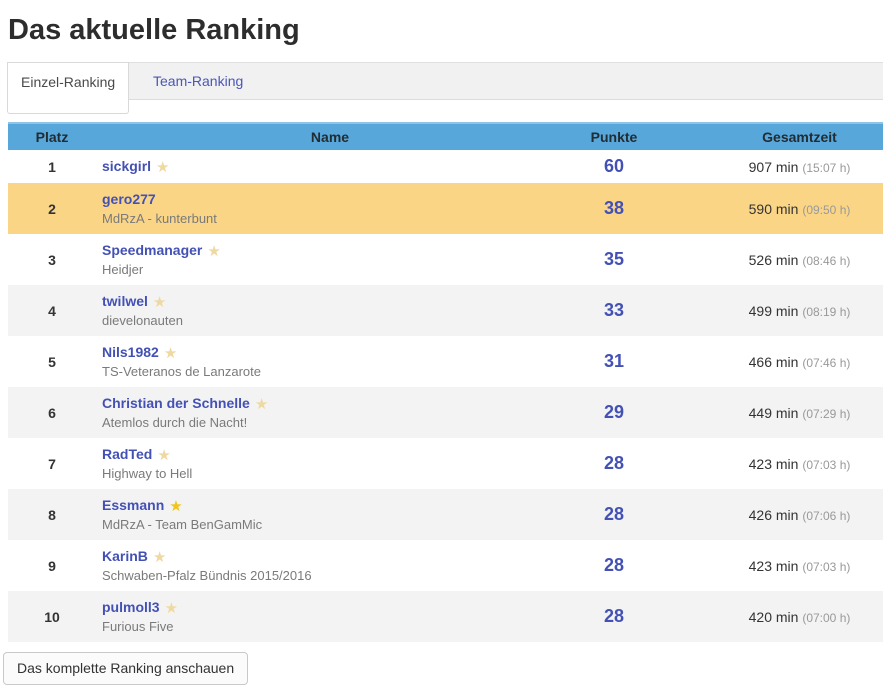  Describe the element at coordinates (773, 514) in the screenshot. I see `time-minutes: 426 min` at that location.